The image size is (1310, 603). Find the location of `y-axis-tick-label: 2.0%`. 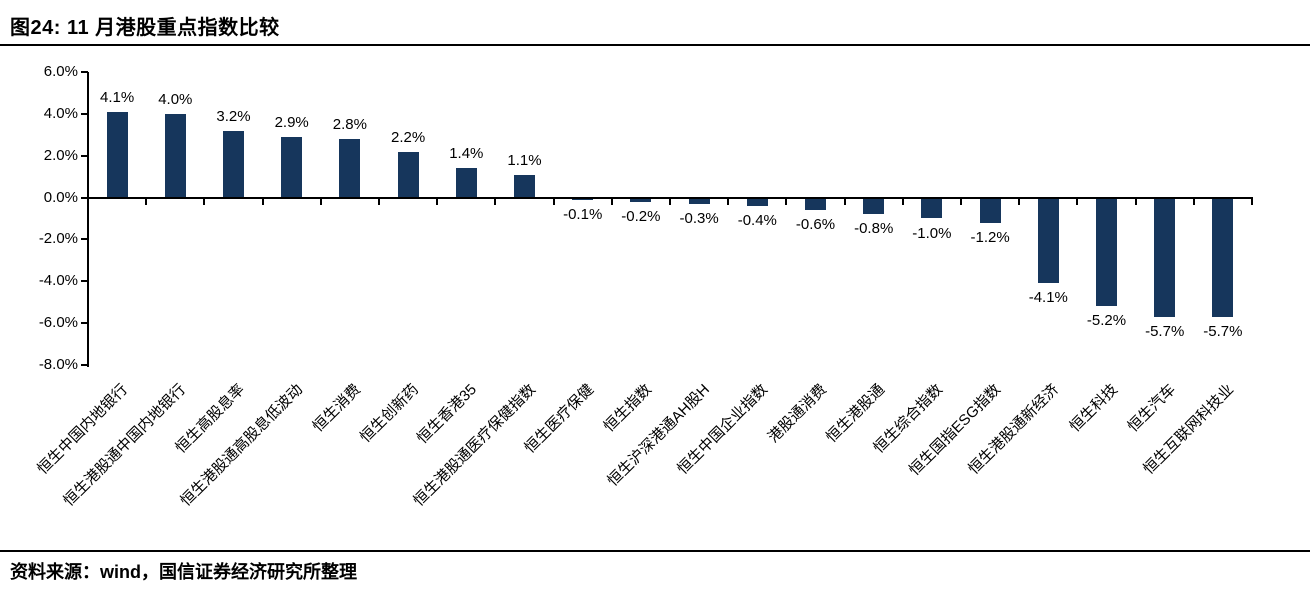

y-axis-tick-label: 2.0% is located at coordinates (60, 155).